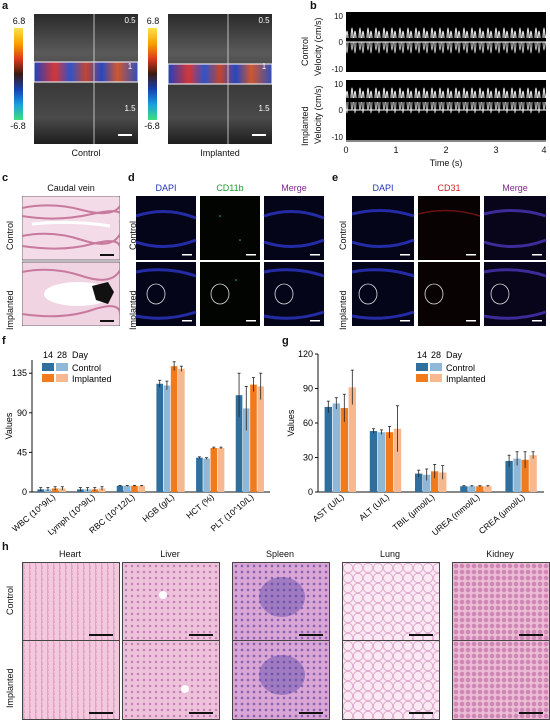 The image size is (550, 720). I want to click on histology-kidney-control, so click(501, 602).